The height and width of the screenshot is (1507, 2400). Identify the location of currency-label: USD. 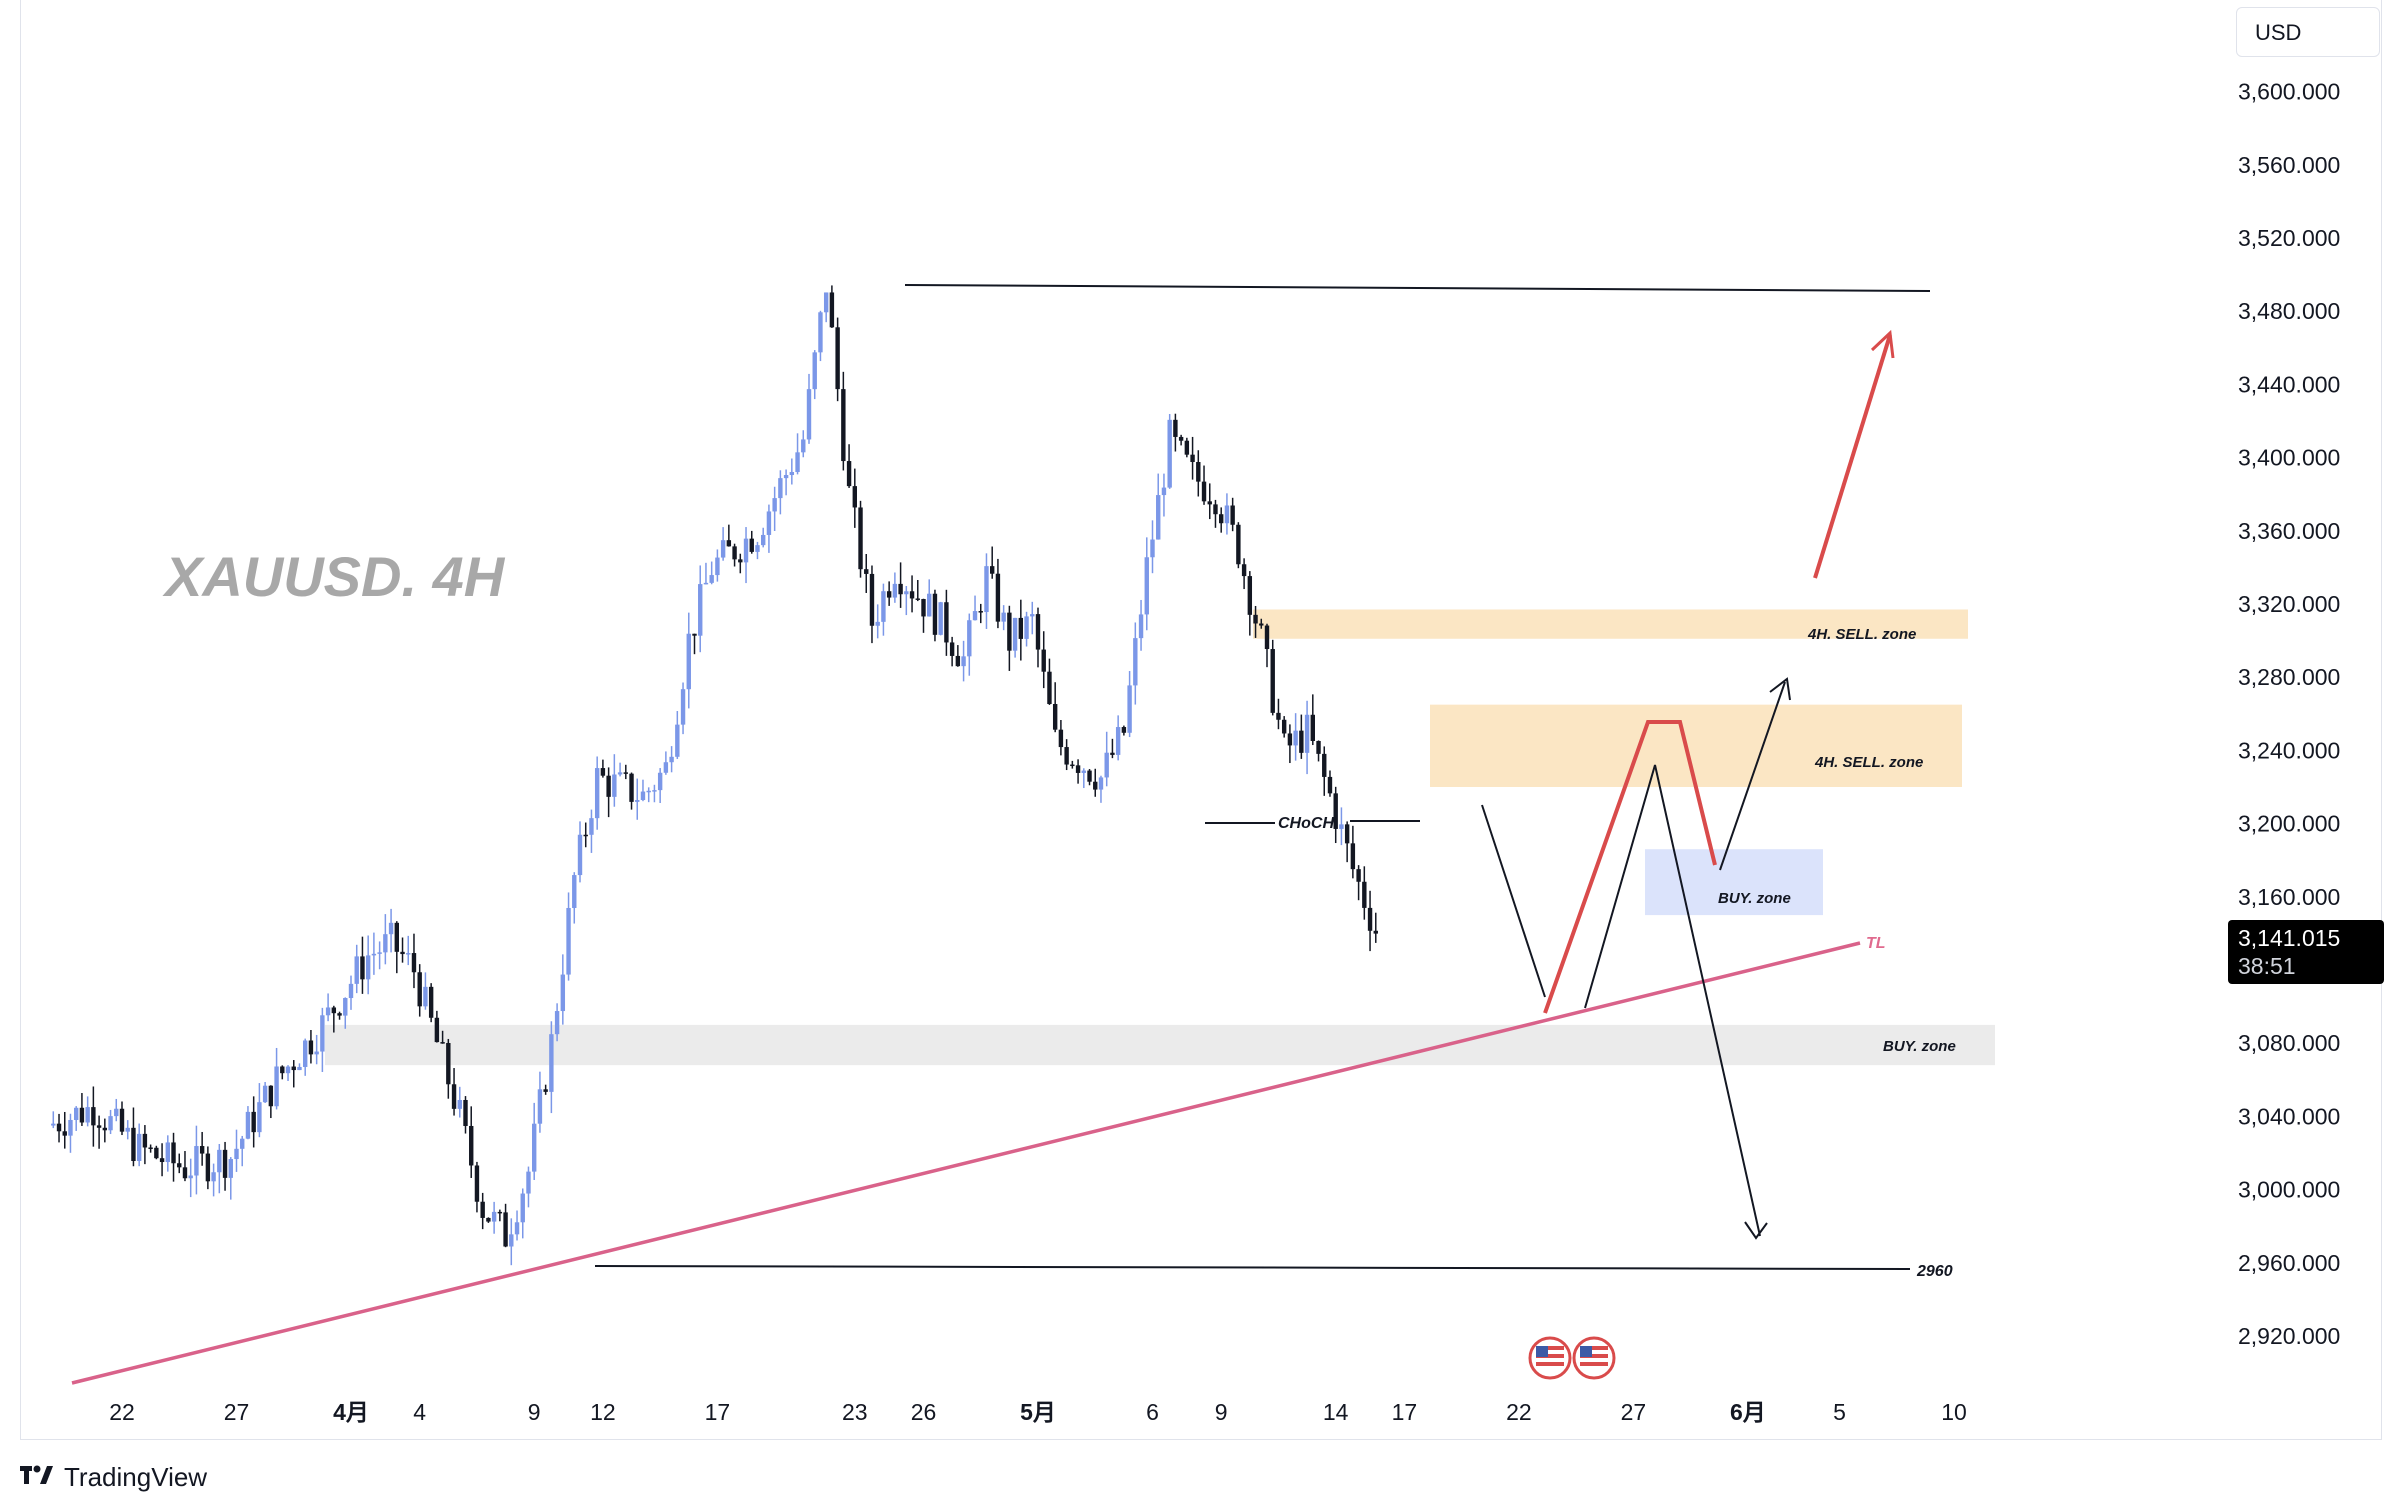
(2278, 32).